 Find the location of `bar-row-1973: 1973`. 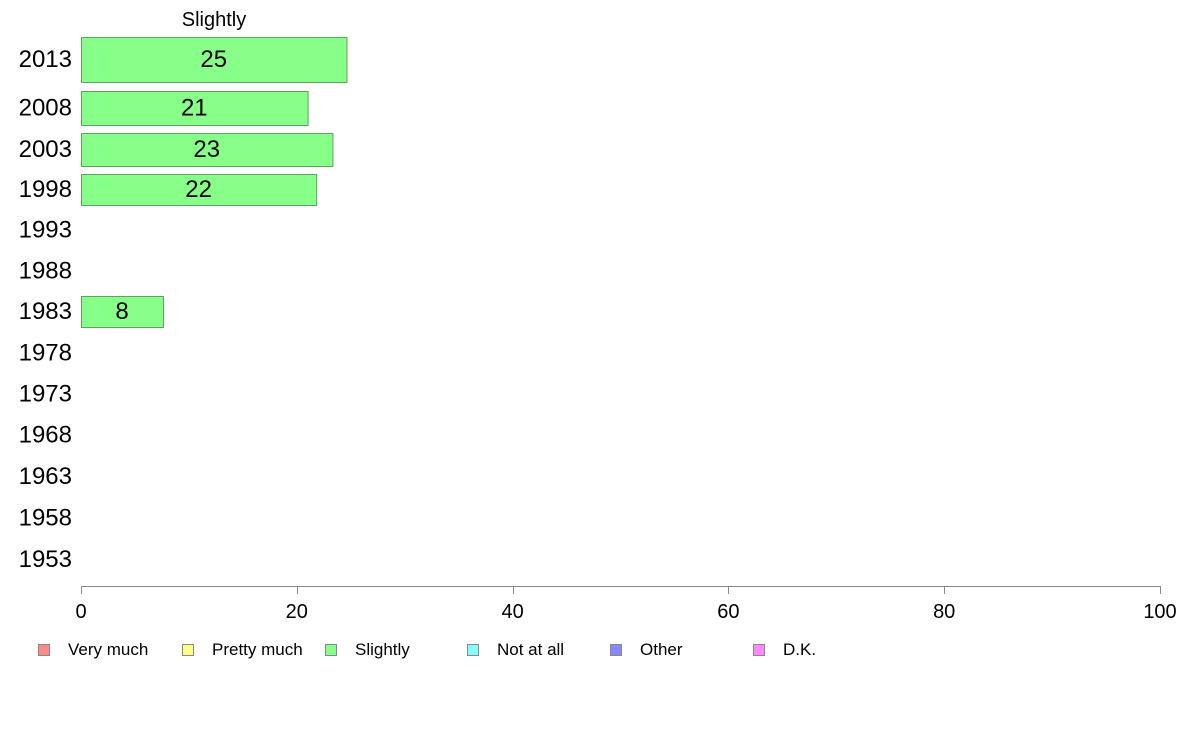

bar-row-1973: 1973 is located at coordinates (45, 394).